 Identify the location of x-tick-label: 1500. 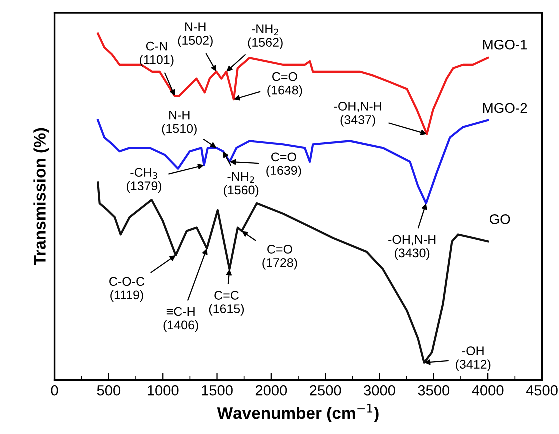
(217, 390).